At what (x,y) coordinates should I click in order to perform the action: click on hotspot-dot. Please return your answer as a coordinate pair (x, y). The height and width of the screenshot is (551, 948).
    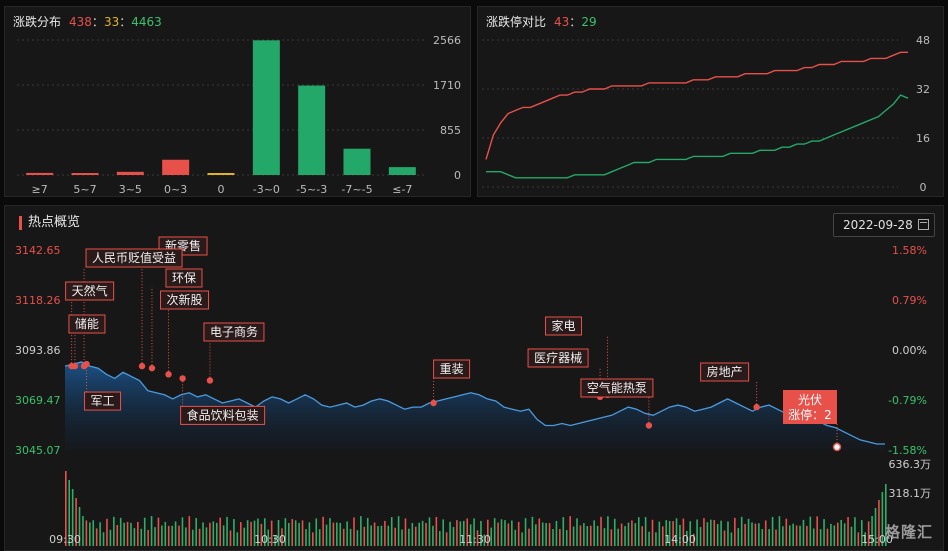
    Looking at the image, I should click on (433, 403).